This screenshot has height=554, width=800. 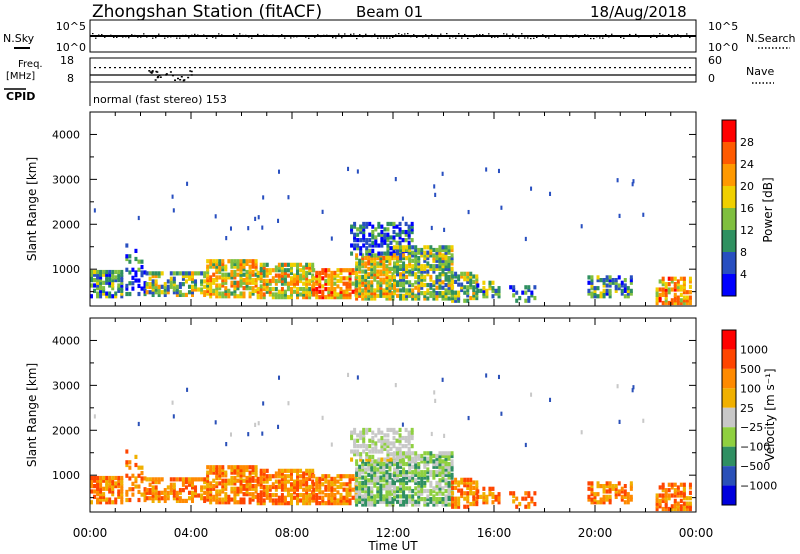 I want to click on freq-dip-point, so click(x=181, y=77).